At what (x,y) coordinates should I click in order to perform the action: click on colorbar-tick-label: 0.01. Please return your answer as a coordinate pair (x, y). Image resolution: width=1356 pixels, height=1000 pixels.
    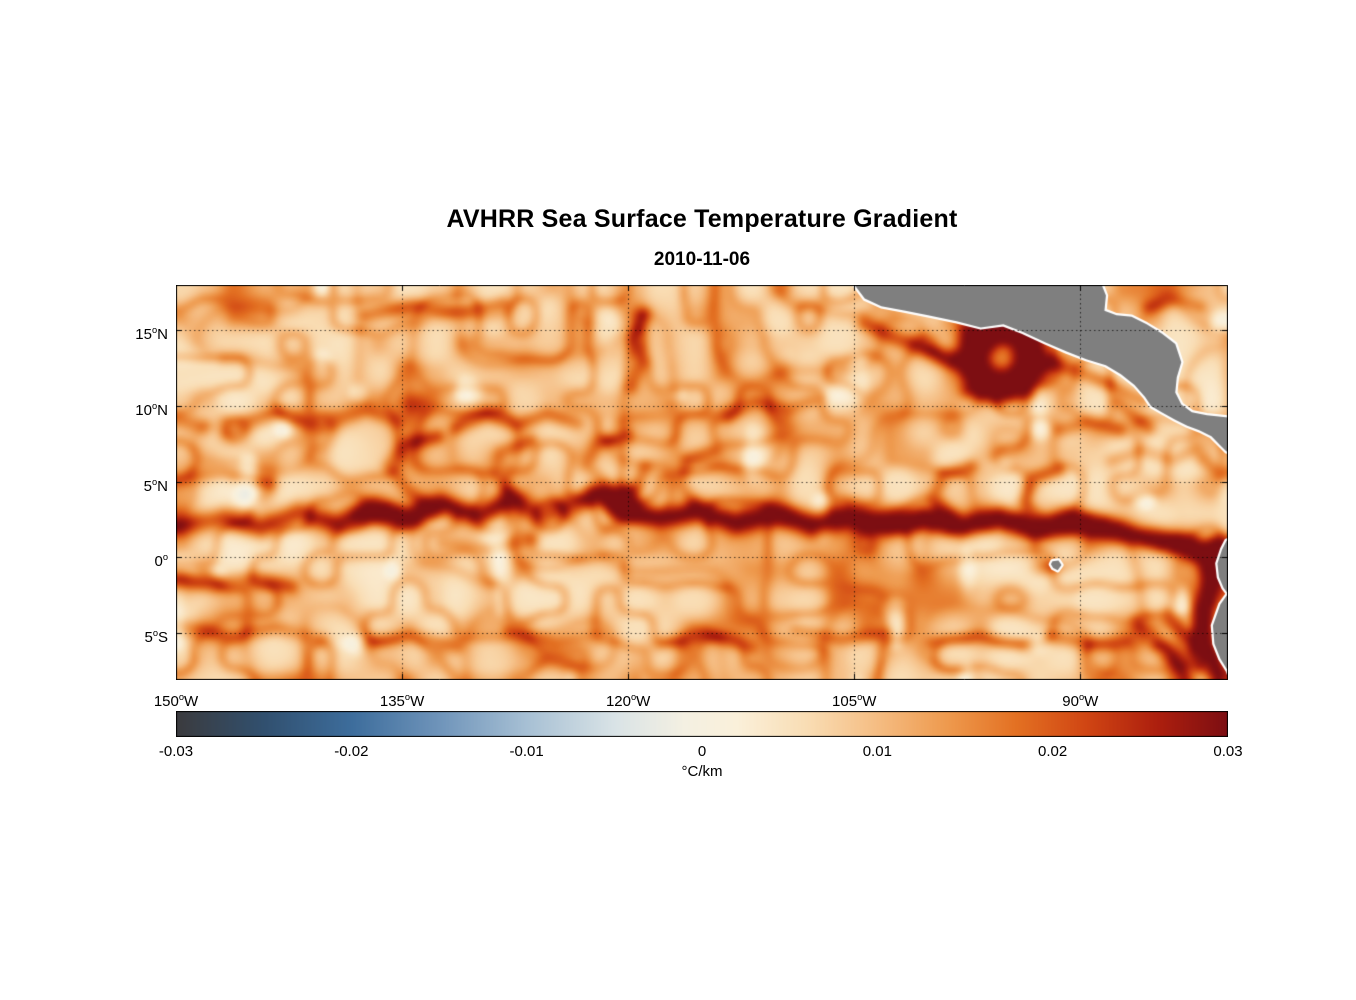
    Looking at the image, I should click on (877, 751).